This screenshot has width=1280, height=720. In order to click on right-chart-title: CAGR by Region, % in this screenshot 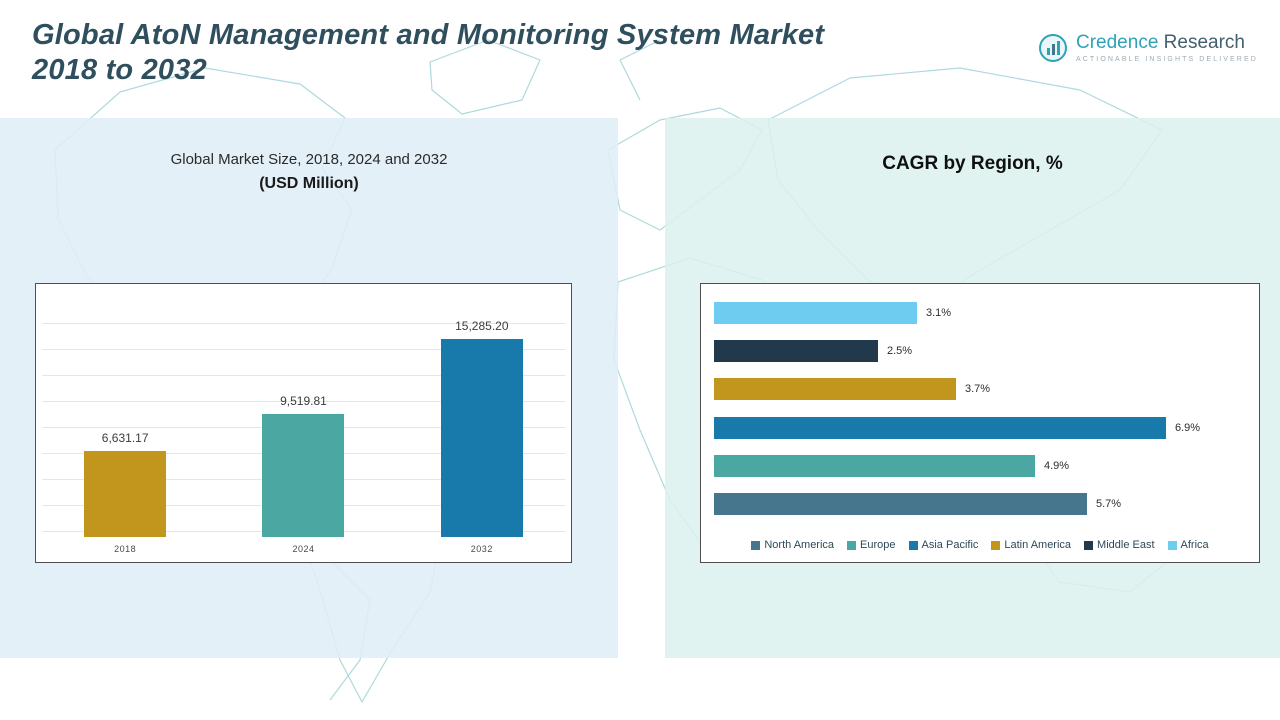, I will do `click(972, 163)`.